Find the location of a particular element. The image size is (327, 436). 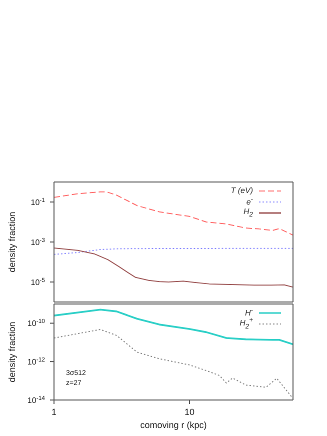

legend-label: e$^{-}$ is located at coordinates (249, 201).